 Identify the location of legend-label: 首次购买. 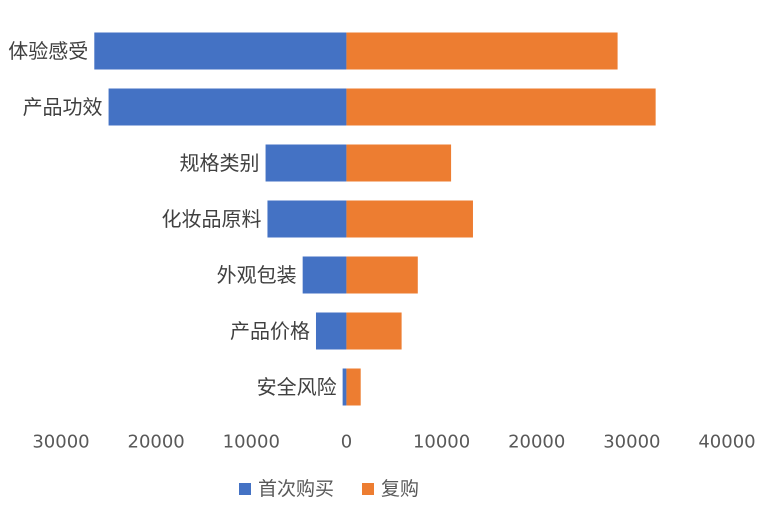
(296, 489).